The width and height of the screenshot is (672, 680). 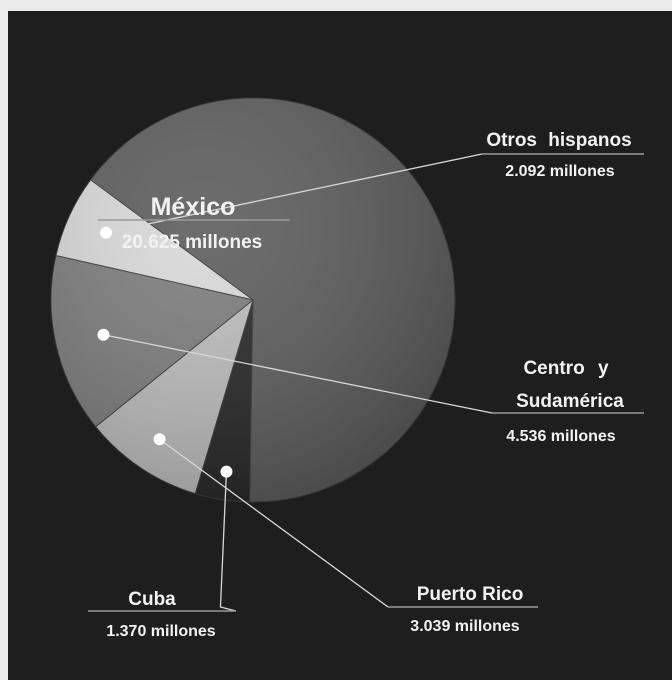 I want to click on otros-hispanos-value: 2.092 millones, so click(x=559, y=171).